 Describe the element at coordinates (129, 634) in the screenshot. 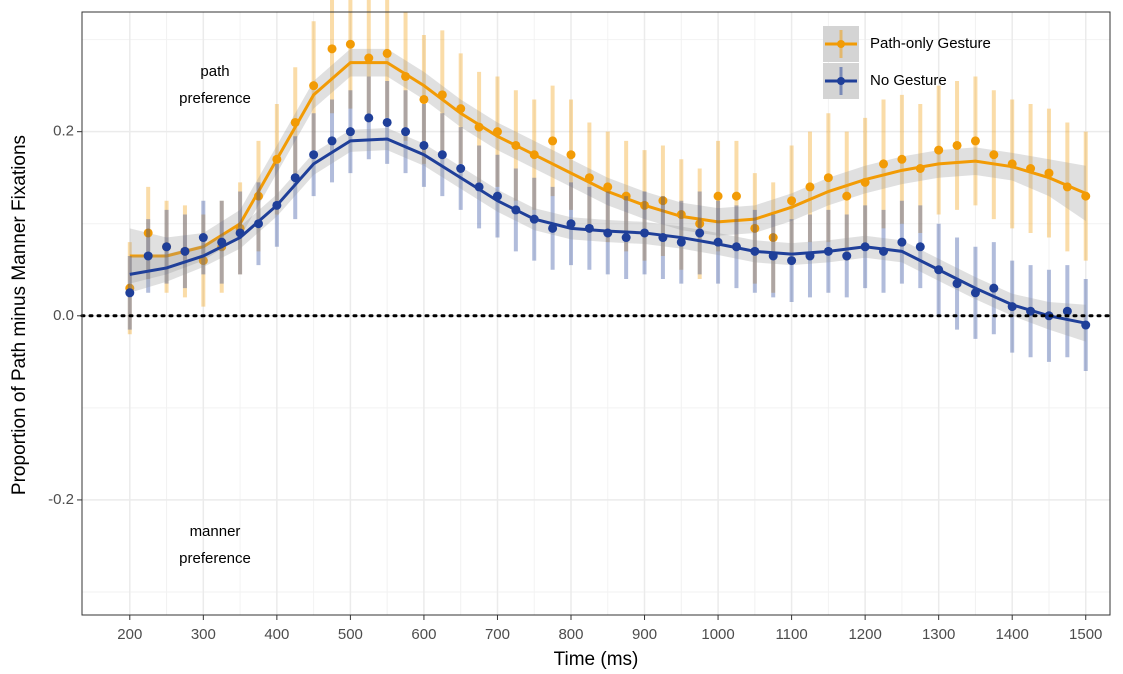

I see `x-tick-label: 200` at that location.